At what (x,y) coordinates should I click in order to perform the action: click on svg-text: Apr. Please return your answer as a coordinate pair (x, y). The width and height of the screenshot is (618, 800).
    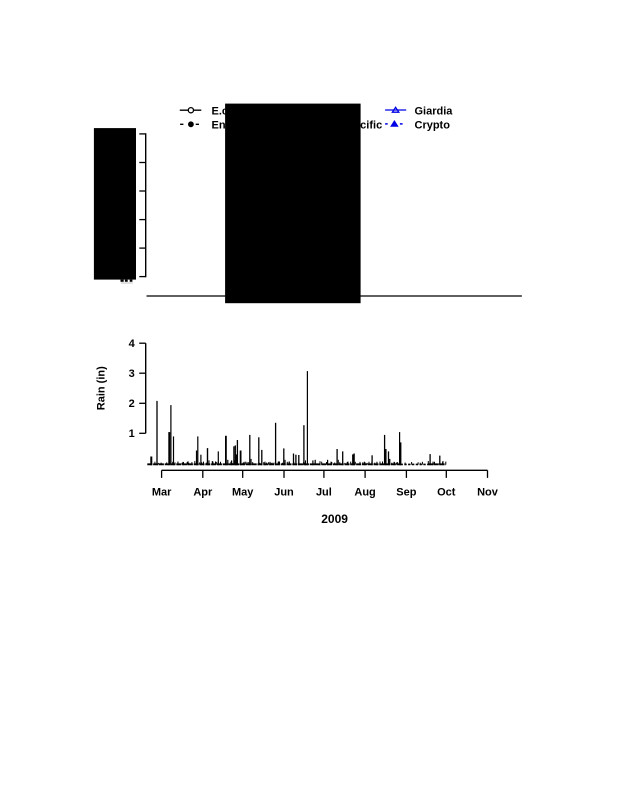
    Looking at the image, I should click on (203, 493).